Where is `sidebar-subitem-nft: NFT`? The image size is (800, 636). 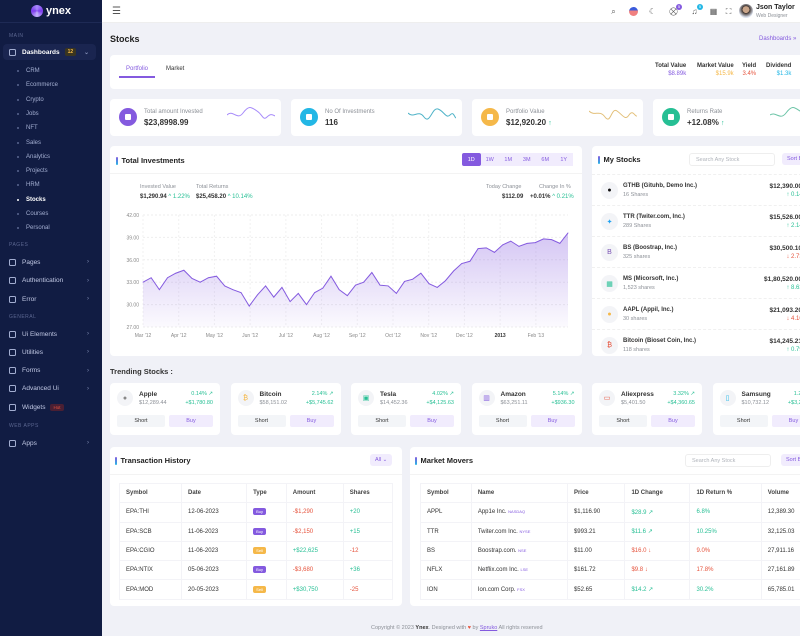 sidebar-subitem-nft: NFT is located at coordinates (27, 128).